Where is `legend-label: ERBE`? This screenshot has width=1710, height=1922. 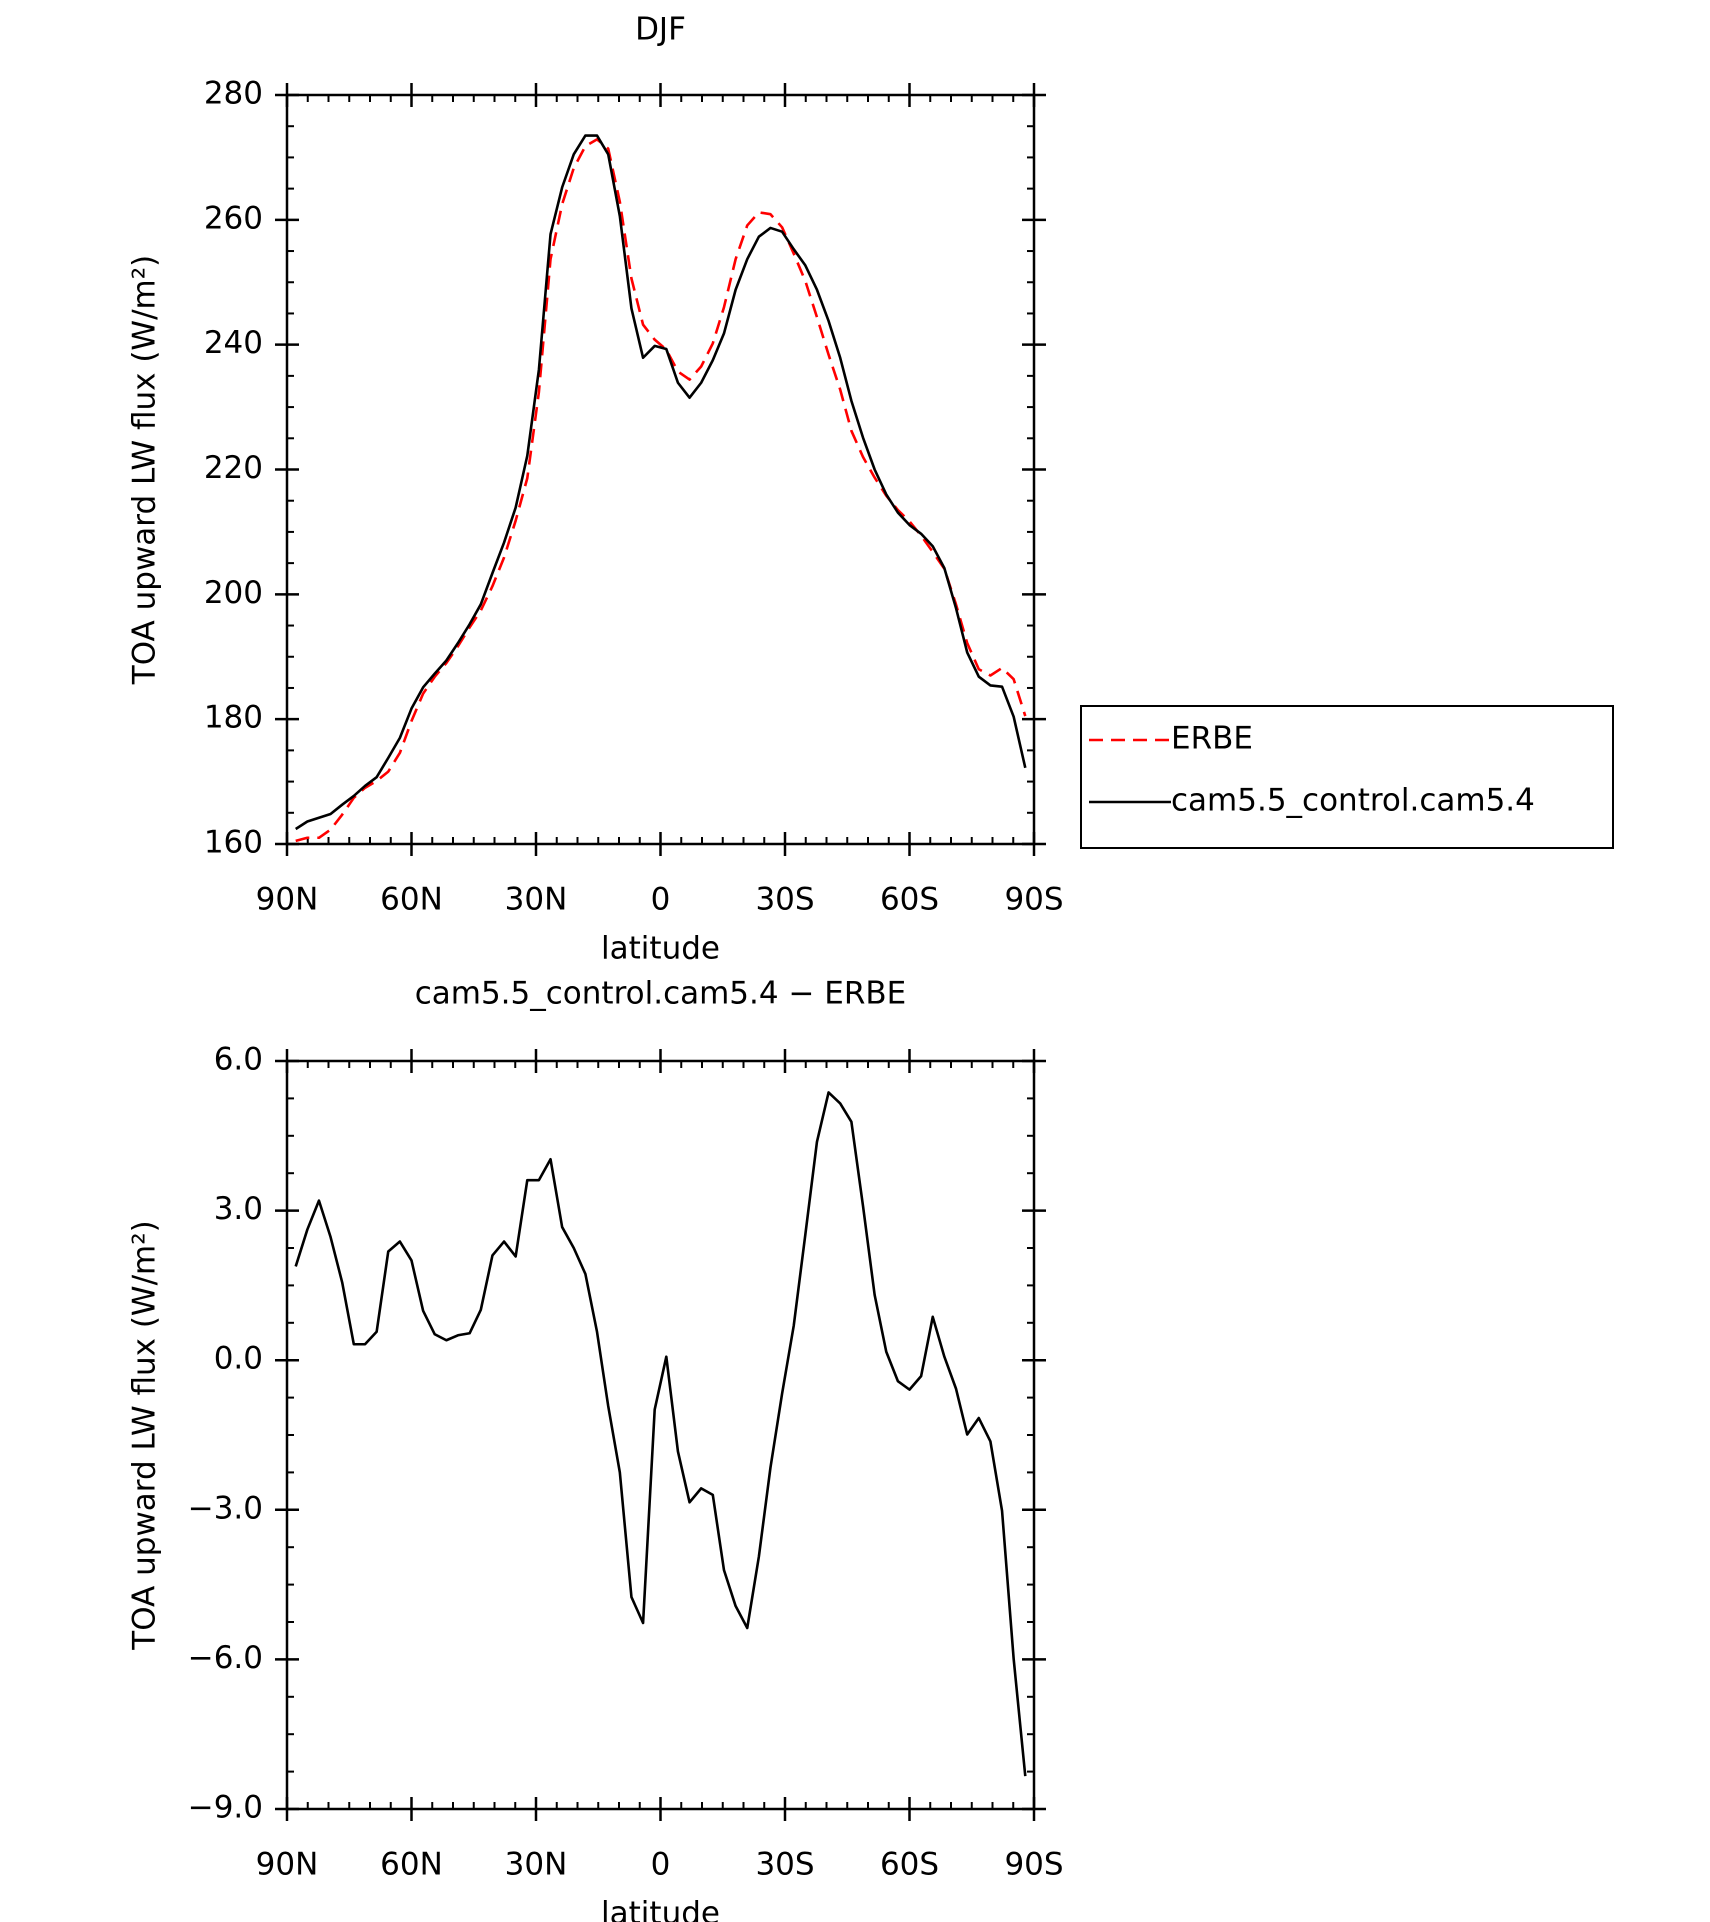 legend-label: ERBE is located at coordinates (1212, 739).